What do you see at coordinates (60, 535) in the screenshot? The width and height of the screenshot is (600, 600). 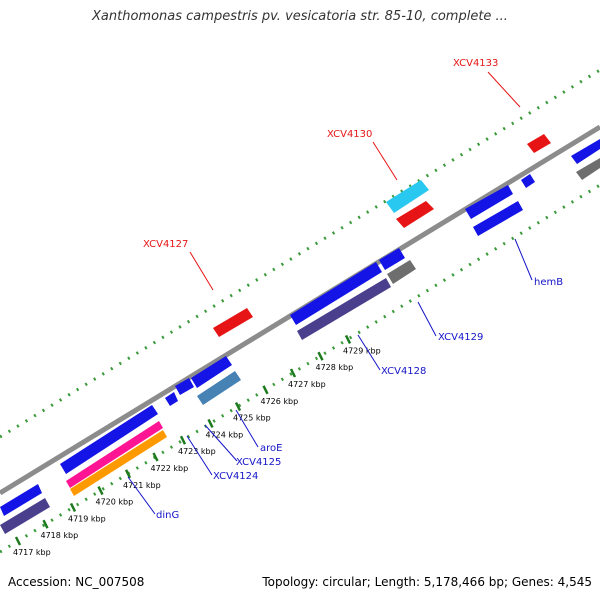 I see `tick-label: 4718 kbp` at bounding box center [60, 535].